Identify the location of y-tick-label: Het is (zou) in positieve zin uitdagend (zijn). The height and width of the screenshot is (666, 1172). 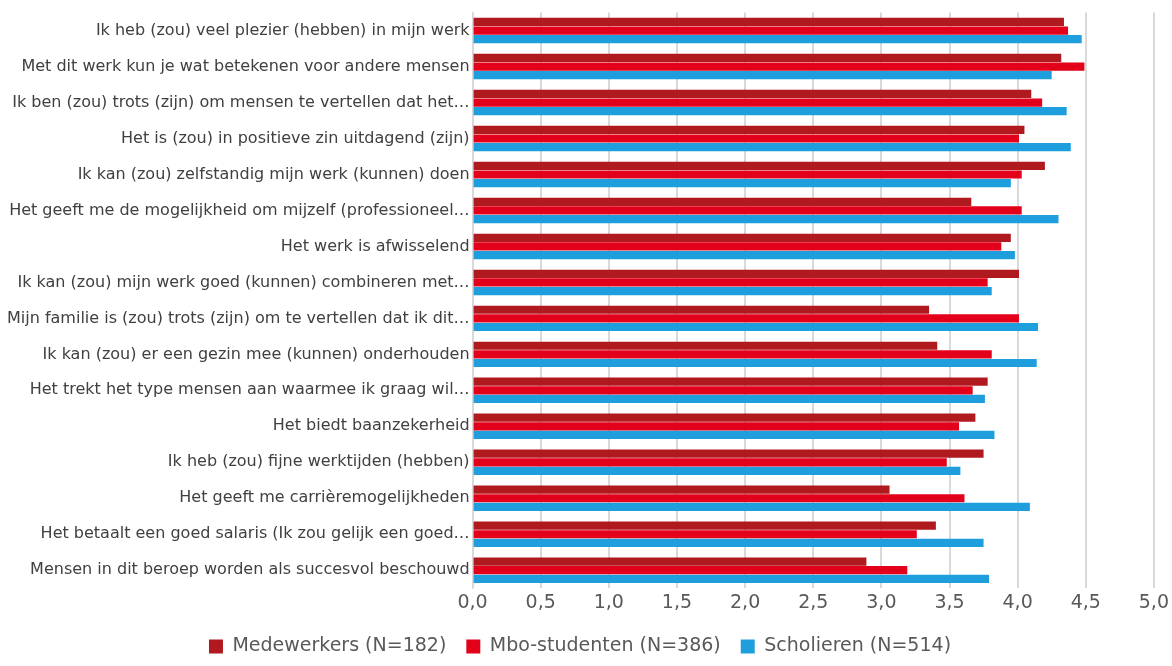
(295, 137).